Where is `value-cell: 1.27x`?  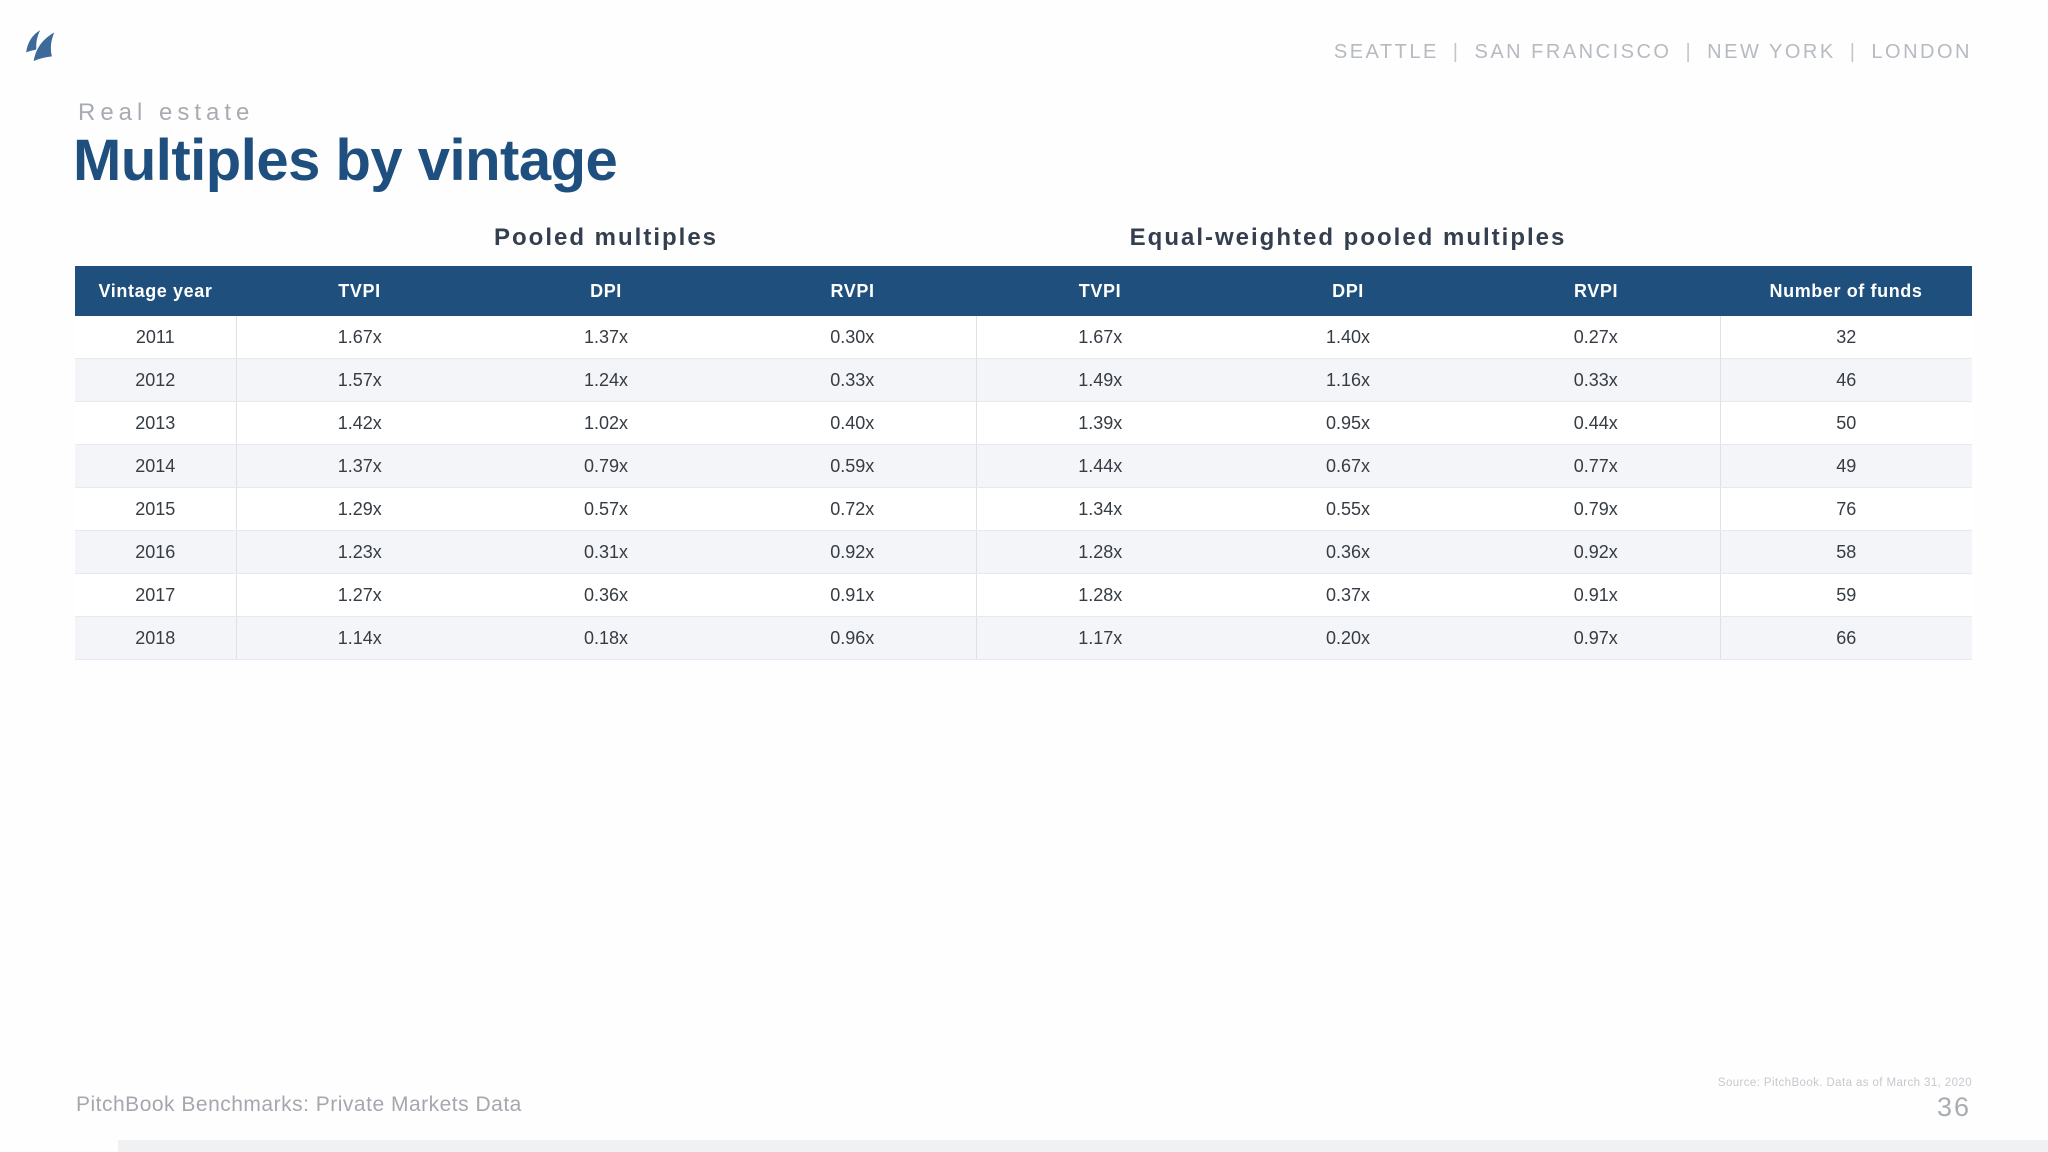
value-cell: 1.27x is located at coordinates (359, 595).